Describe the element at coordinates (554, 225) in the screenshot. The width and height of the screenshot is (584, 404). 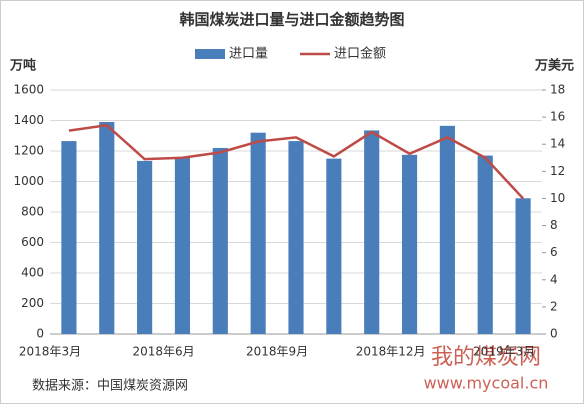
I see `y2-tick-label: 8` at that location.